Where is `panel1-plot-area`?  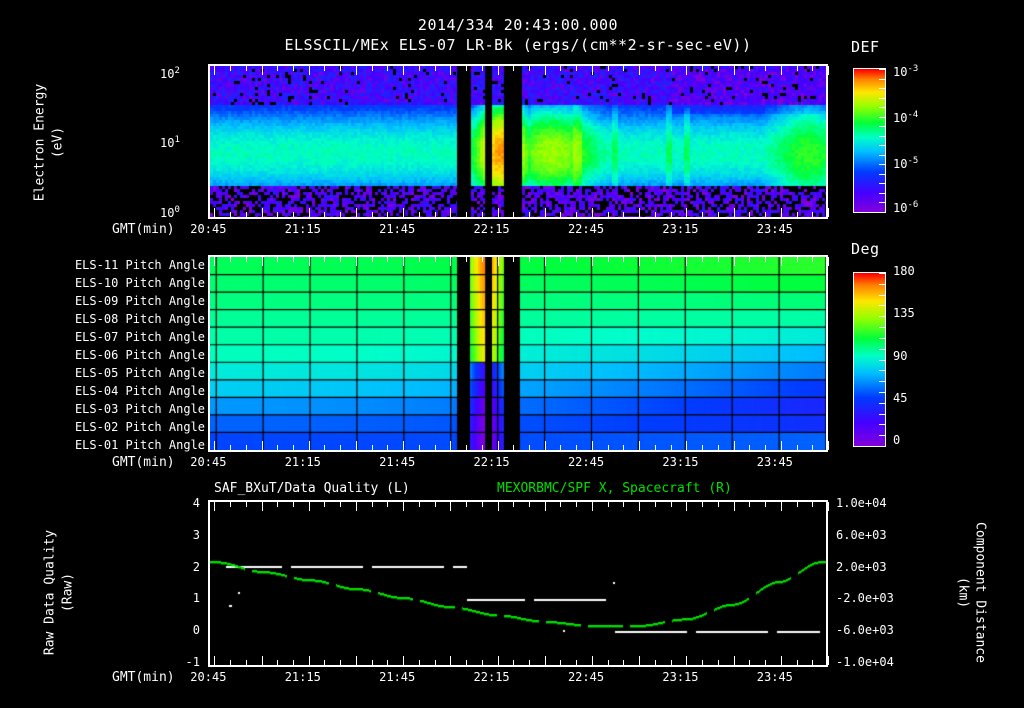
panel1-plot-area is located at coordinates (518, 141).